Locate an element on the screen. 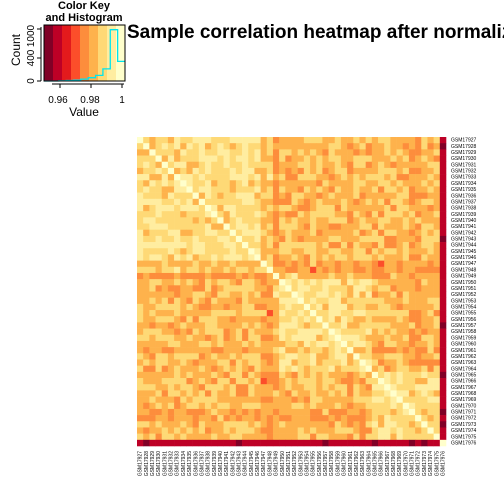  column-label: GSM17976 is located at coordinates (443, 464).